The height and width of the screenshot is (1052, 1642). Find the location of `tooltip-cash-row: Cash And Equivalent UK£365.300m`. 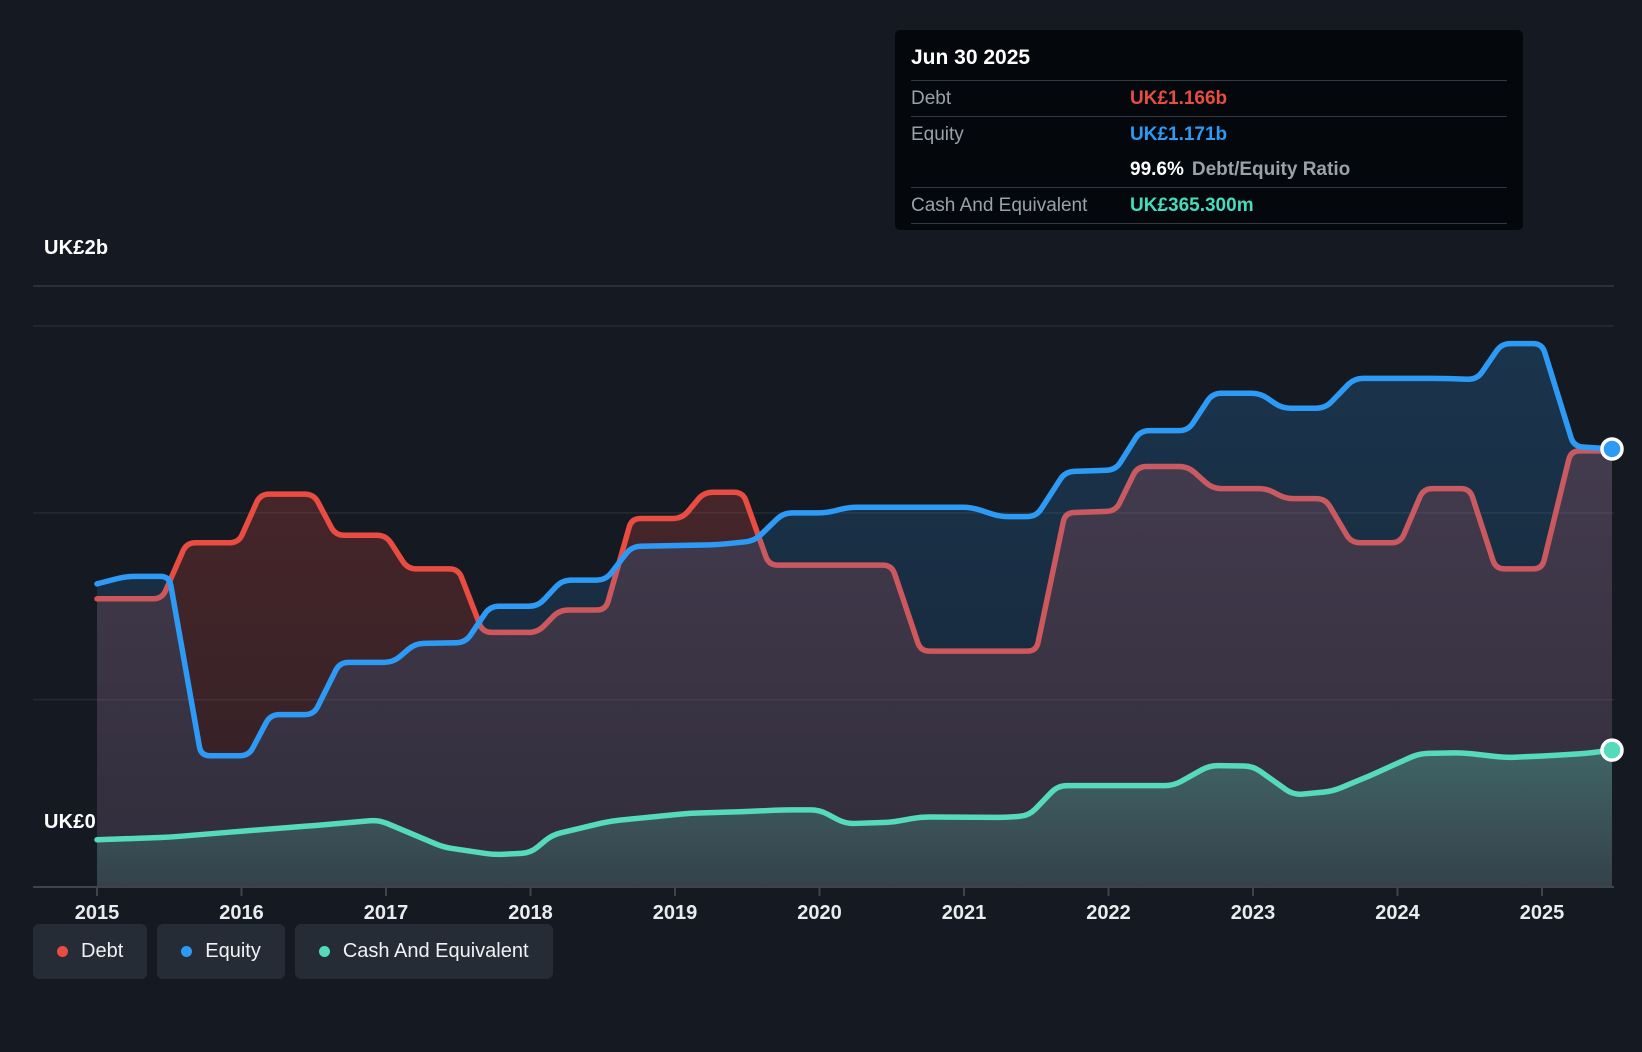

tooltip-cash-row: Cash And Equivalent UK£365.300m is located at coordinates (1209, 206).